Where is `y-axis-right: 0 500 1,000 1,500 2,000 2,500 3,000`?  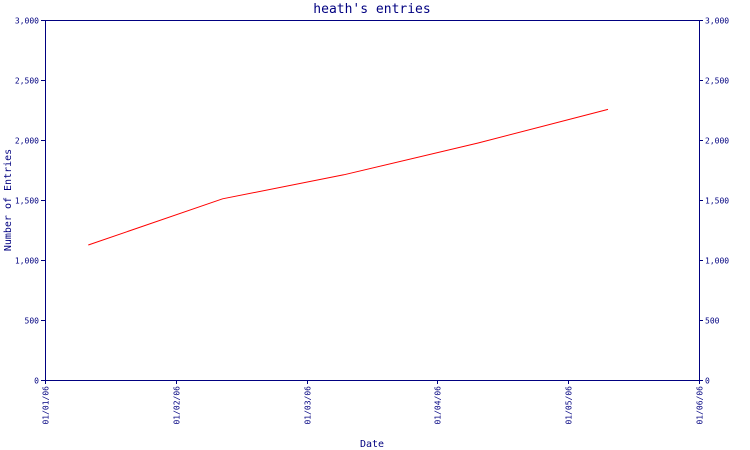
y-axis-right: 0 500 1,000 1,500 2,000 2,500 3,000 is located at coordinates (714, 201).